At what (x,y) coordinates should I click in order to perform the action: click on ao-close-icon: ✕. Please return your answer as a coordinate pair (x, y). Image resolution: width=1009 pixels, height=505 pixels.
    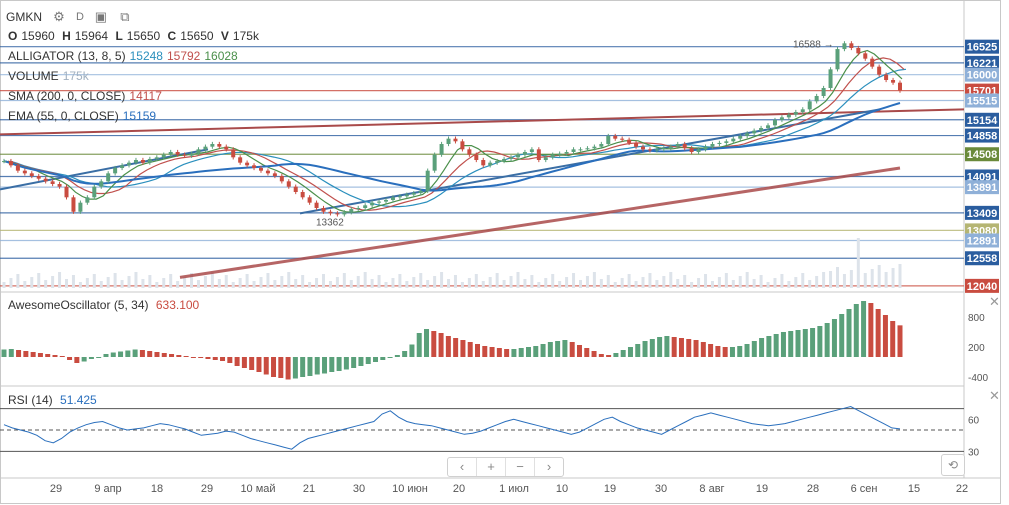
    Looking at the image, I should click on (994, 301).